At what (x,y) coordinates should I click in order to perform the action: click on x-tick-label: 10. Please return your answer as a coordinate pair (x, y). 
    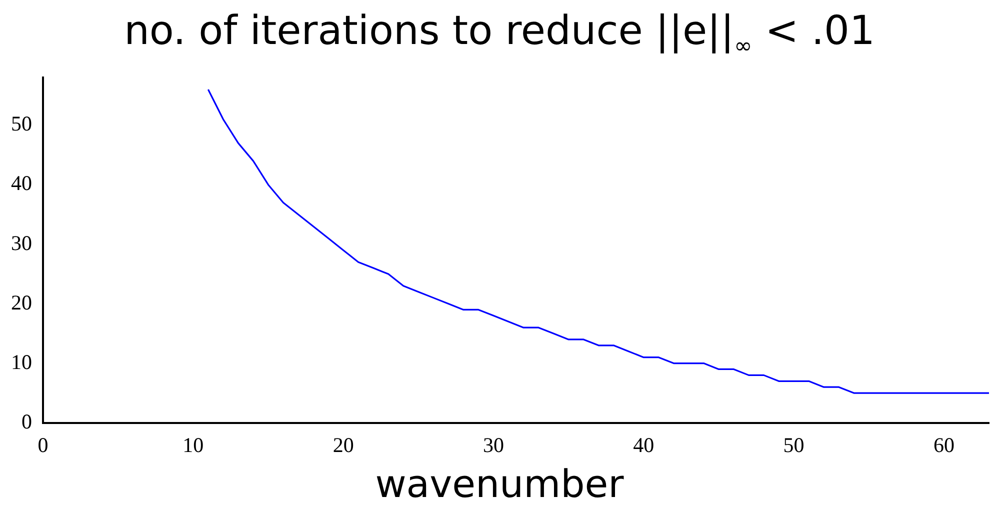
    Looking at the image, I should click on (193, 444).